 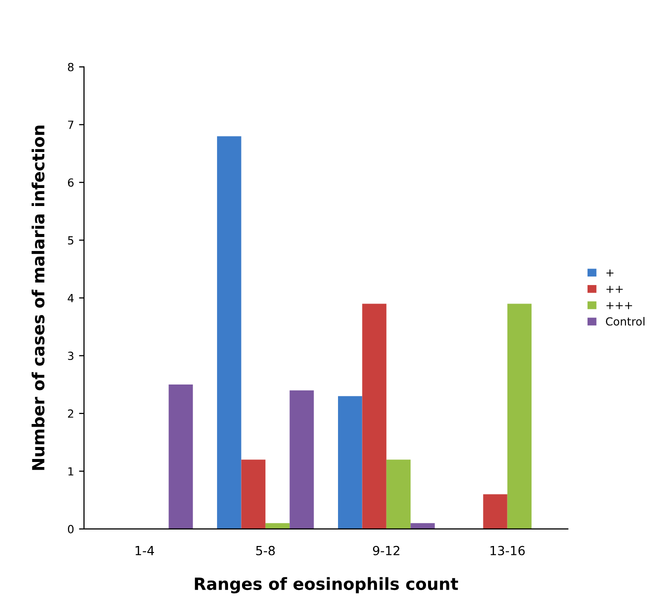 What do you see at coordinates (145, 551) in the screenshot?
I see `x-tick-label: 1-4` at bounding box center [145, 551].